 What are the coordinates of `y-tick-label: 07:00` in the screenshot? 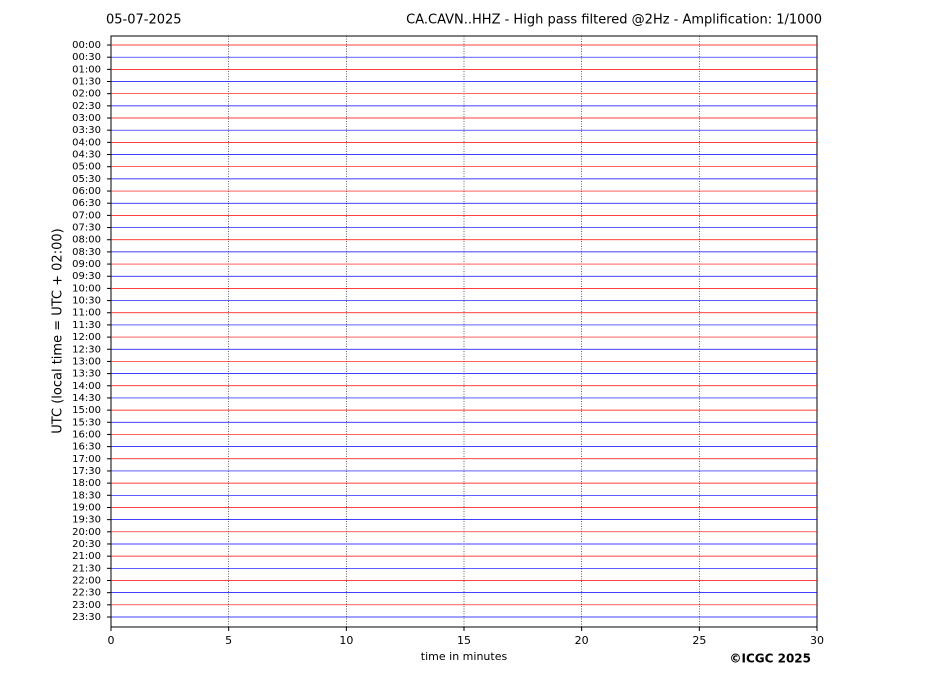 It's located at (86, 215).